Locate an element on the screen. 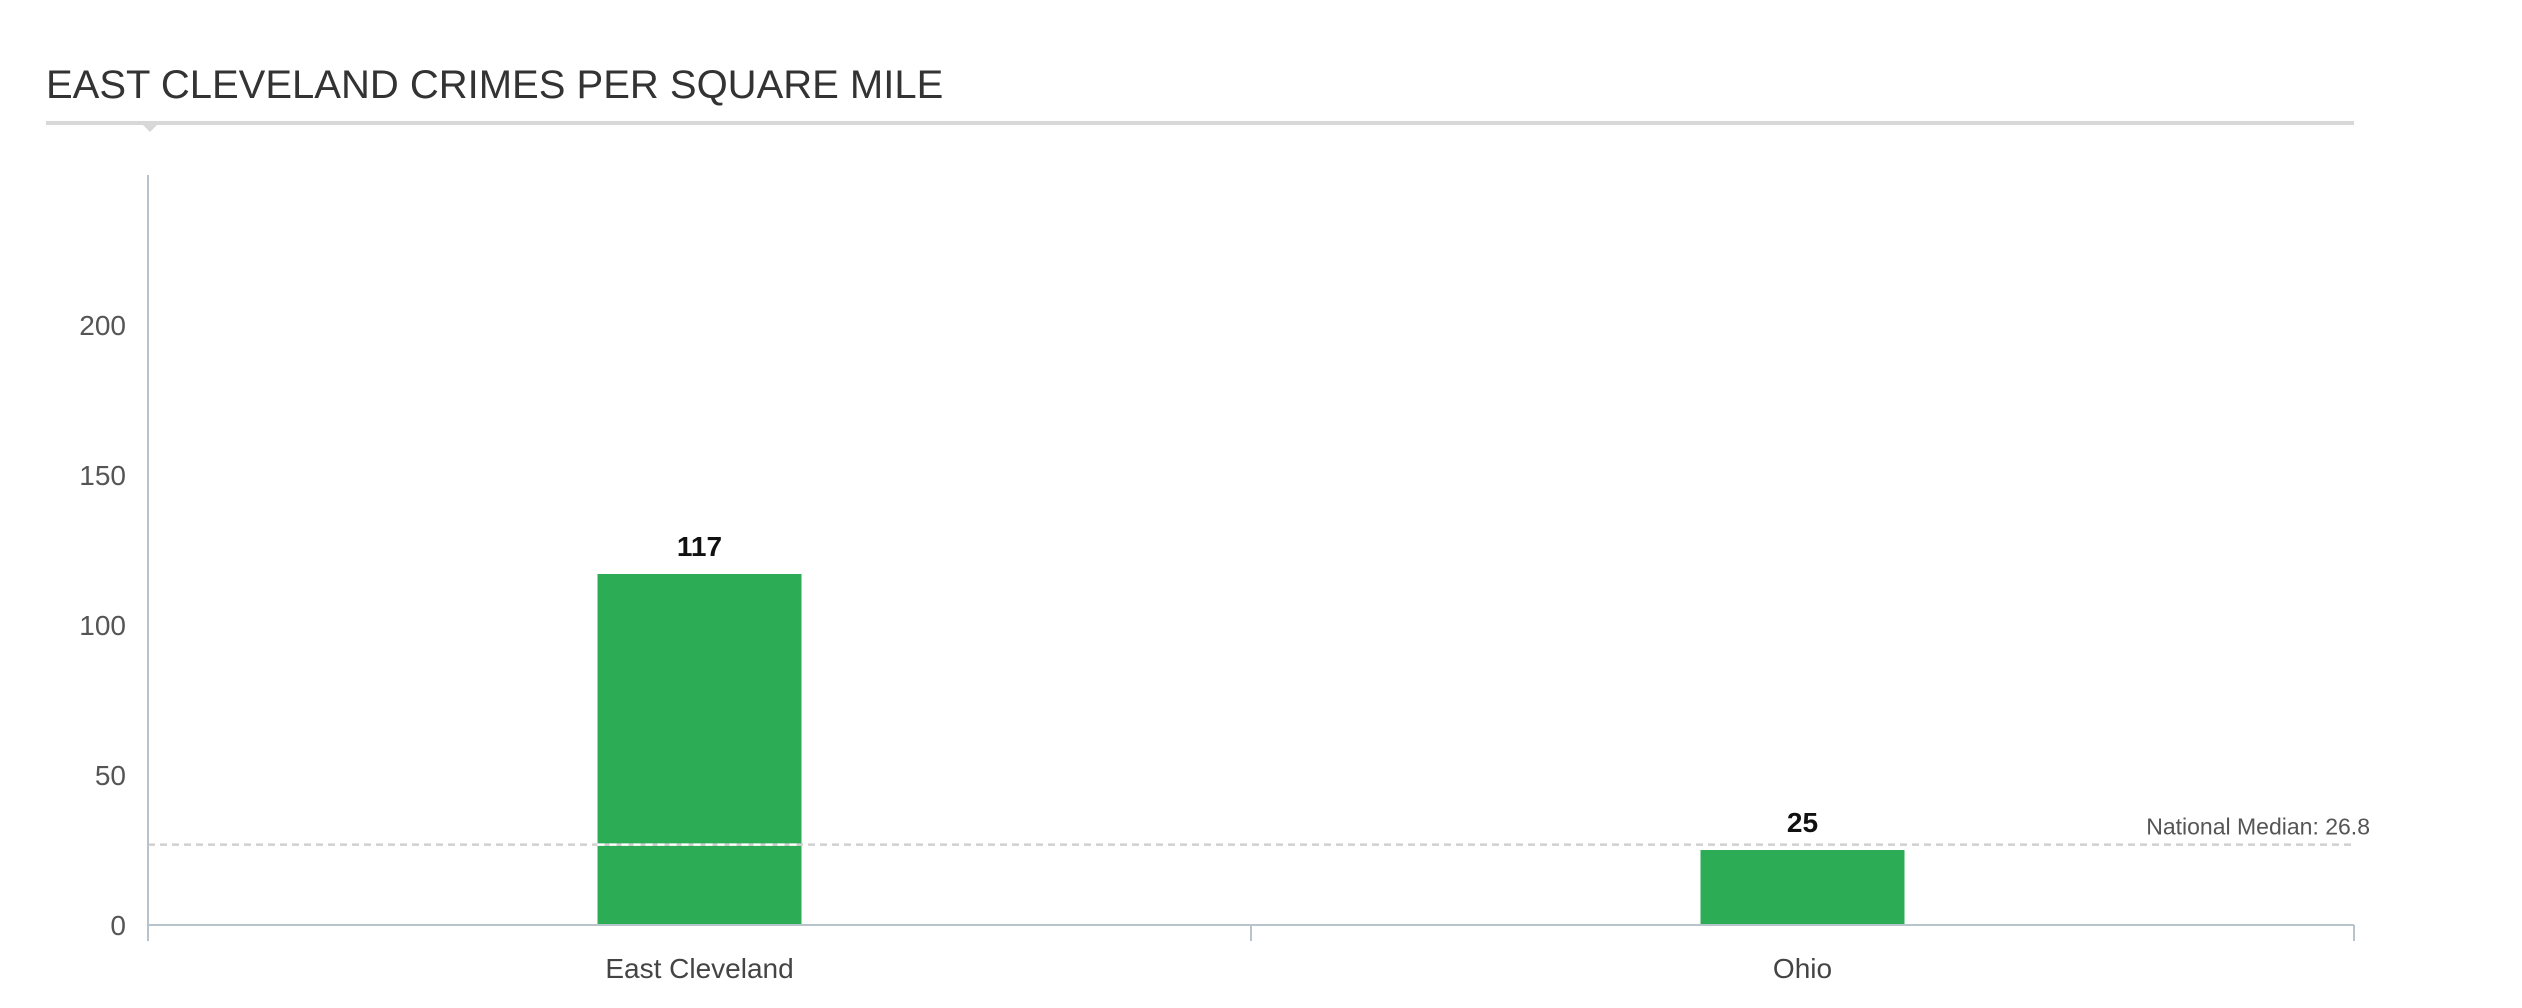  x-category-label: East Cleveland is located at coordinates (699, 968).